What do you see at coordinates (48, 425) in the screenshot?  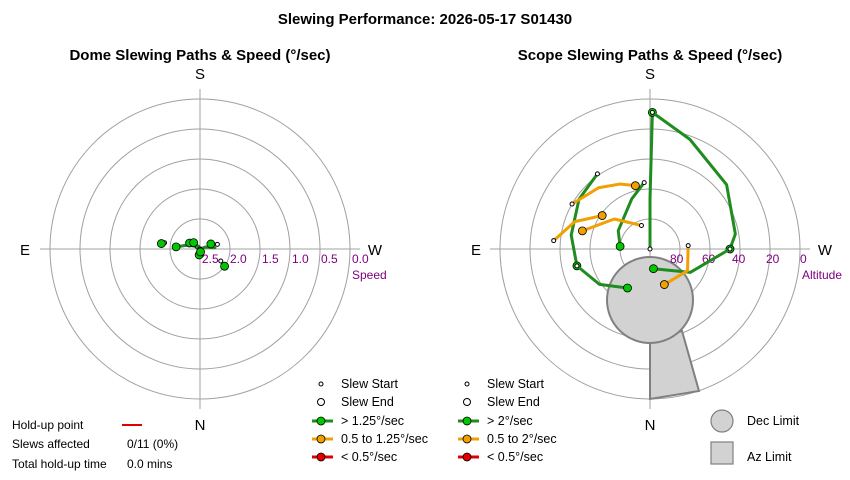 I see `holdup-point-label: Hold-up point` at bounding box center [48, 425].